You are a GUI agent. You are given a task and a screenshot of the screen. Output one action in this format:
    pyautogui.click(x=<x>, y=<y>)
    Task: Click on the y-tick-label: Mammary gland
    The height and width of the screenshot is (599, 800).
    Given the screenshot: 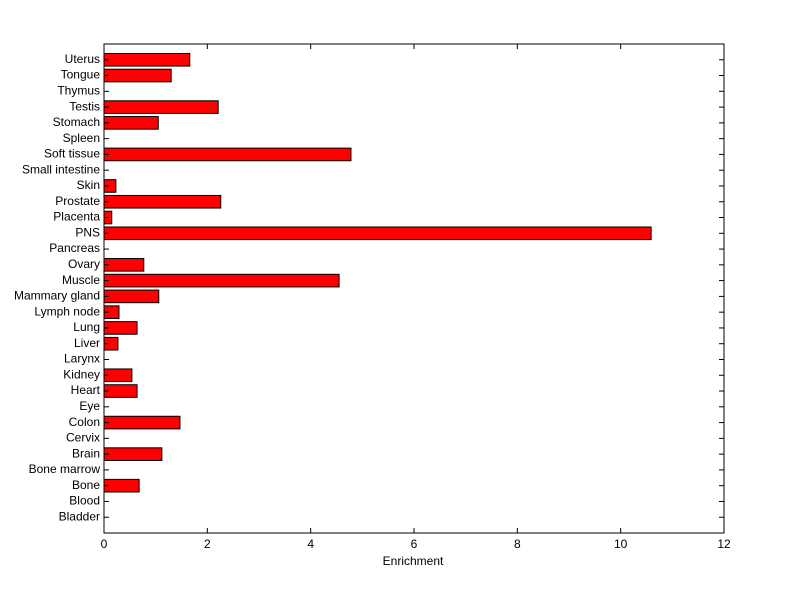 What is the action you would take?
    pyautogui.click(x=57, y=296)
    